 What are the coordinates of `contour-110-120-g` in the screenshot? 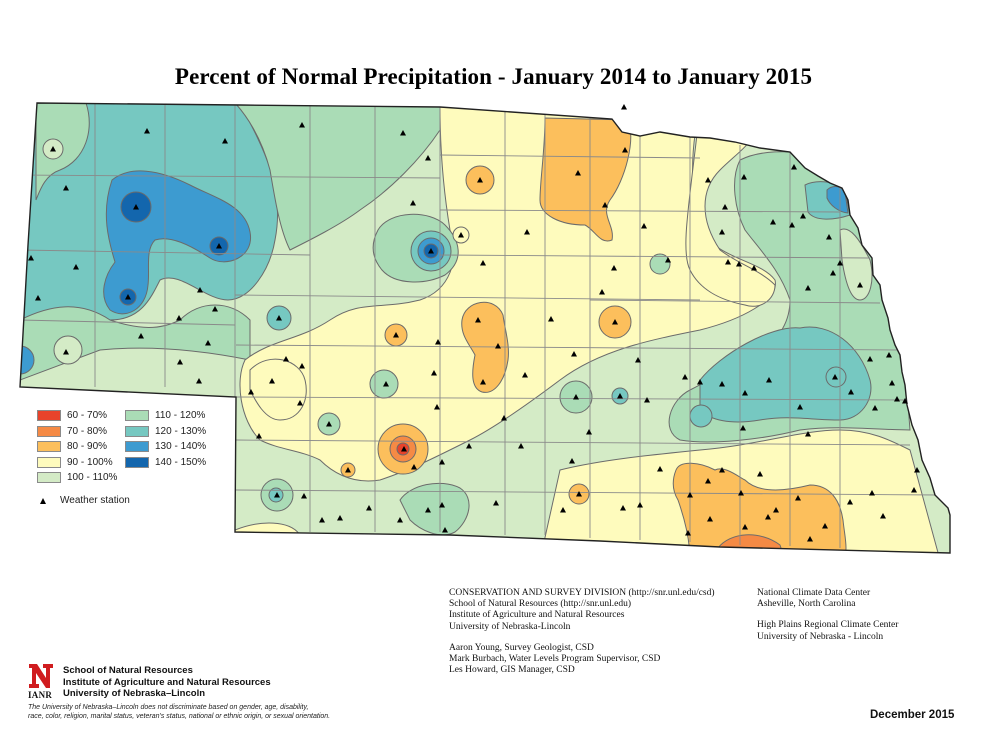 It's located at (384, 384).